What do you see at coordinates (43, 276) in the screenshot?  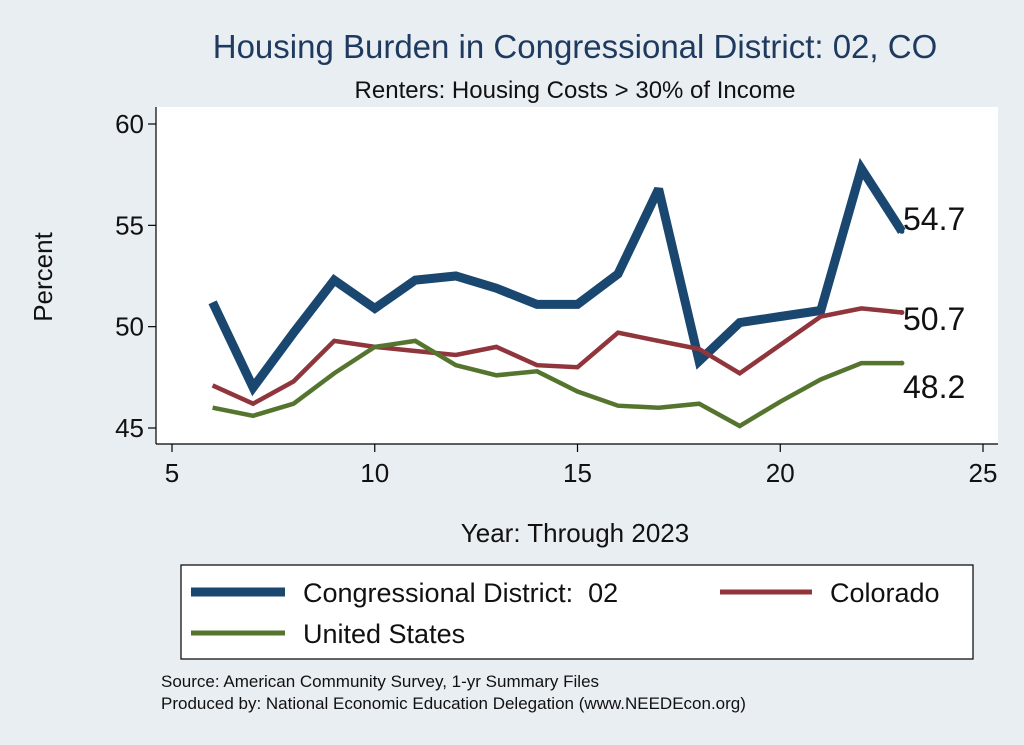 I see `y-axis-label: Percent` at bounding box center [43, 276].